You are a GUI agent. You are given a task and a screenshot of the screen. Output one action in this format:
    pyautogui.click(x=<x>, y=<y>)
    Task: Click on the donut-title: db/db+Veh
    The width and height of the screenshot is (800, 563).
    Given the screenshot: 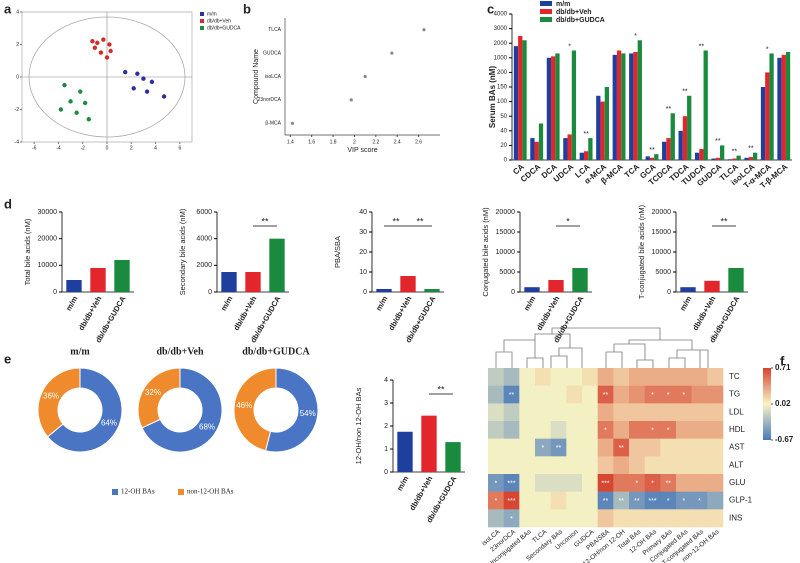 What is the action you would take?
    pyautogui.click(x=179, y=351)
    